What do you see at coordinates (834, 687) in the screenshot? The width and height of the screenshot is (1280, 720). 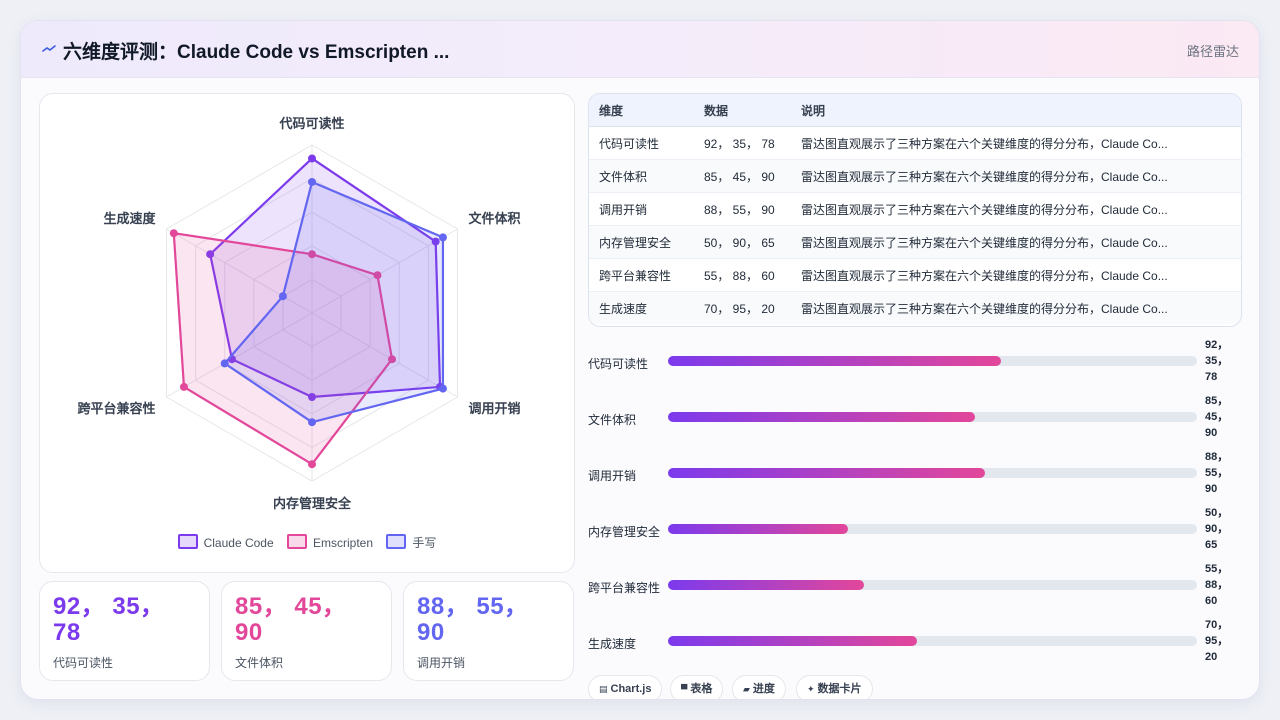 I see `chip-data-card: ✦ 数据卡片` at bounding box center [834, 687].